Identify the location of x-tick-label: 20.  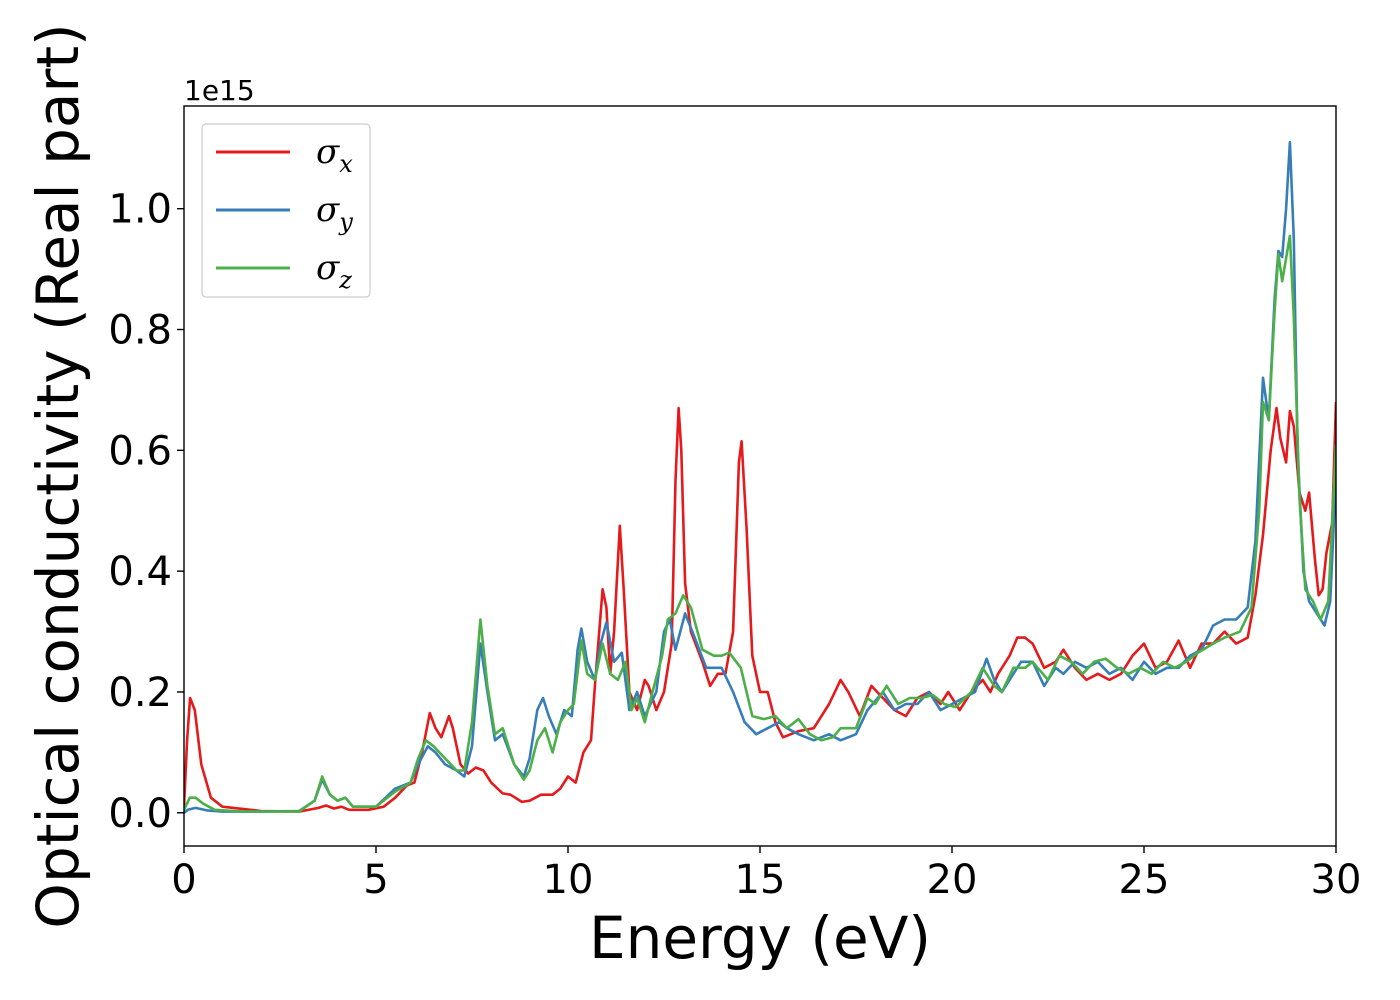
(952, 880).